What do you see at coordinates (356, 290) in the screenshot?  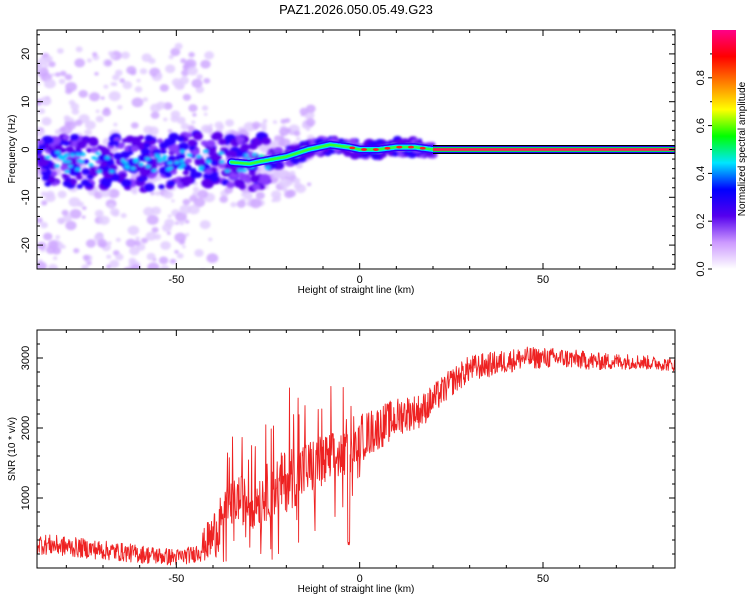 I see `spectrogram-x-axis-label: Height of straight line (km)` at bounding box center [356, 290].